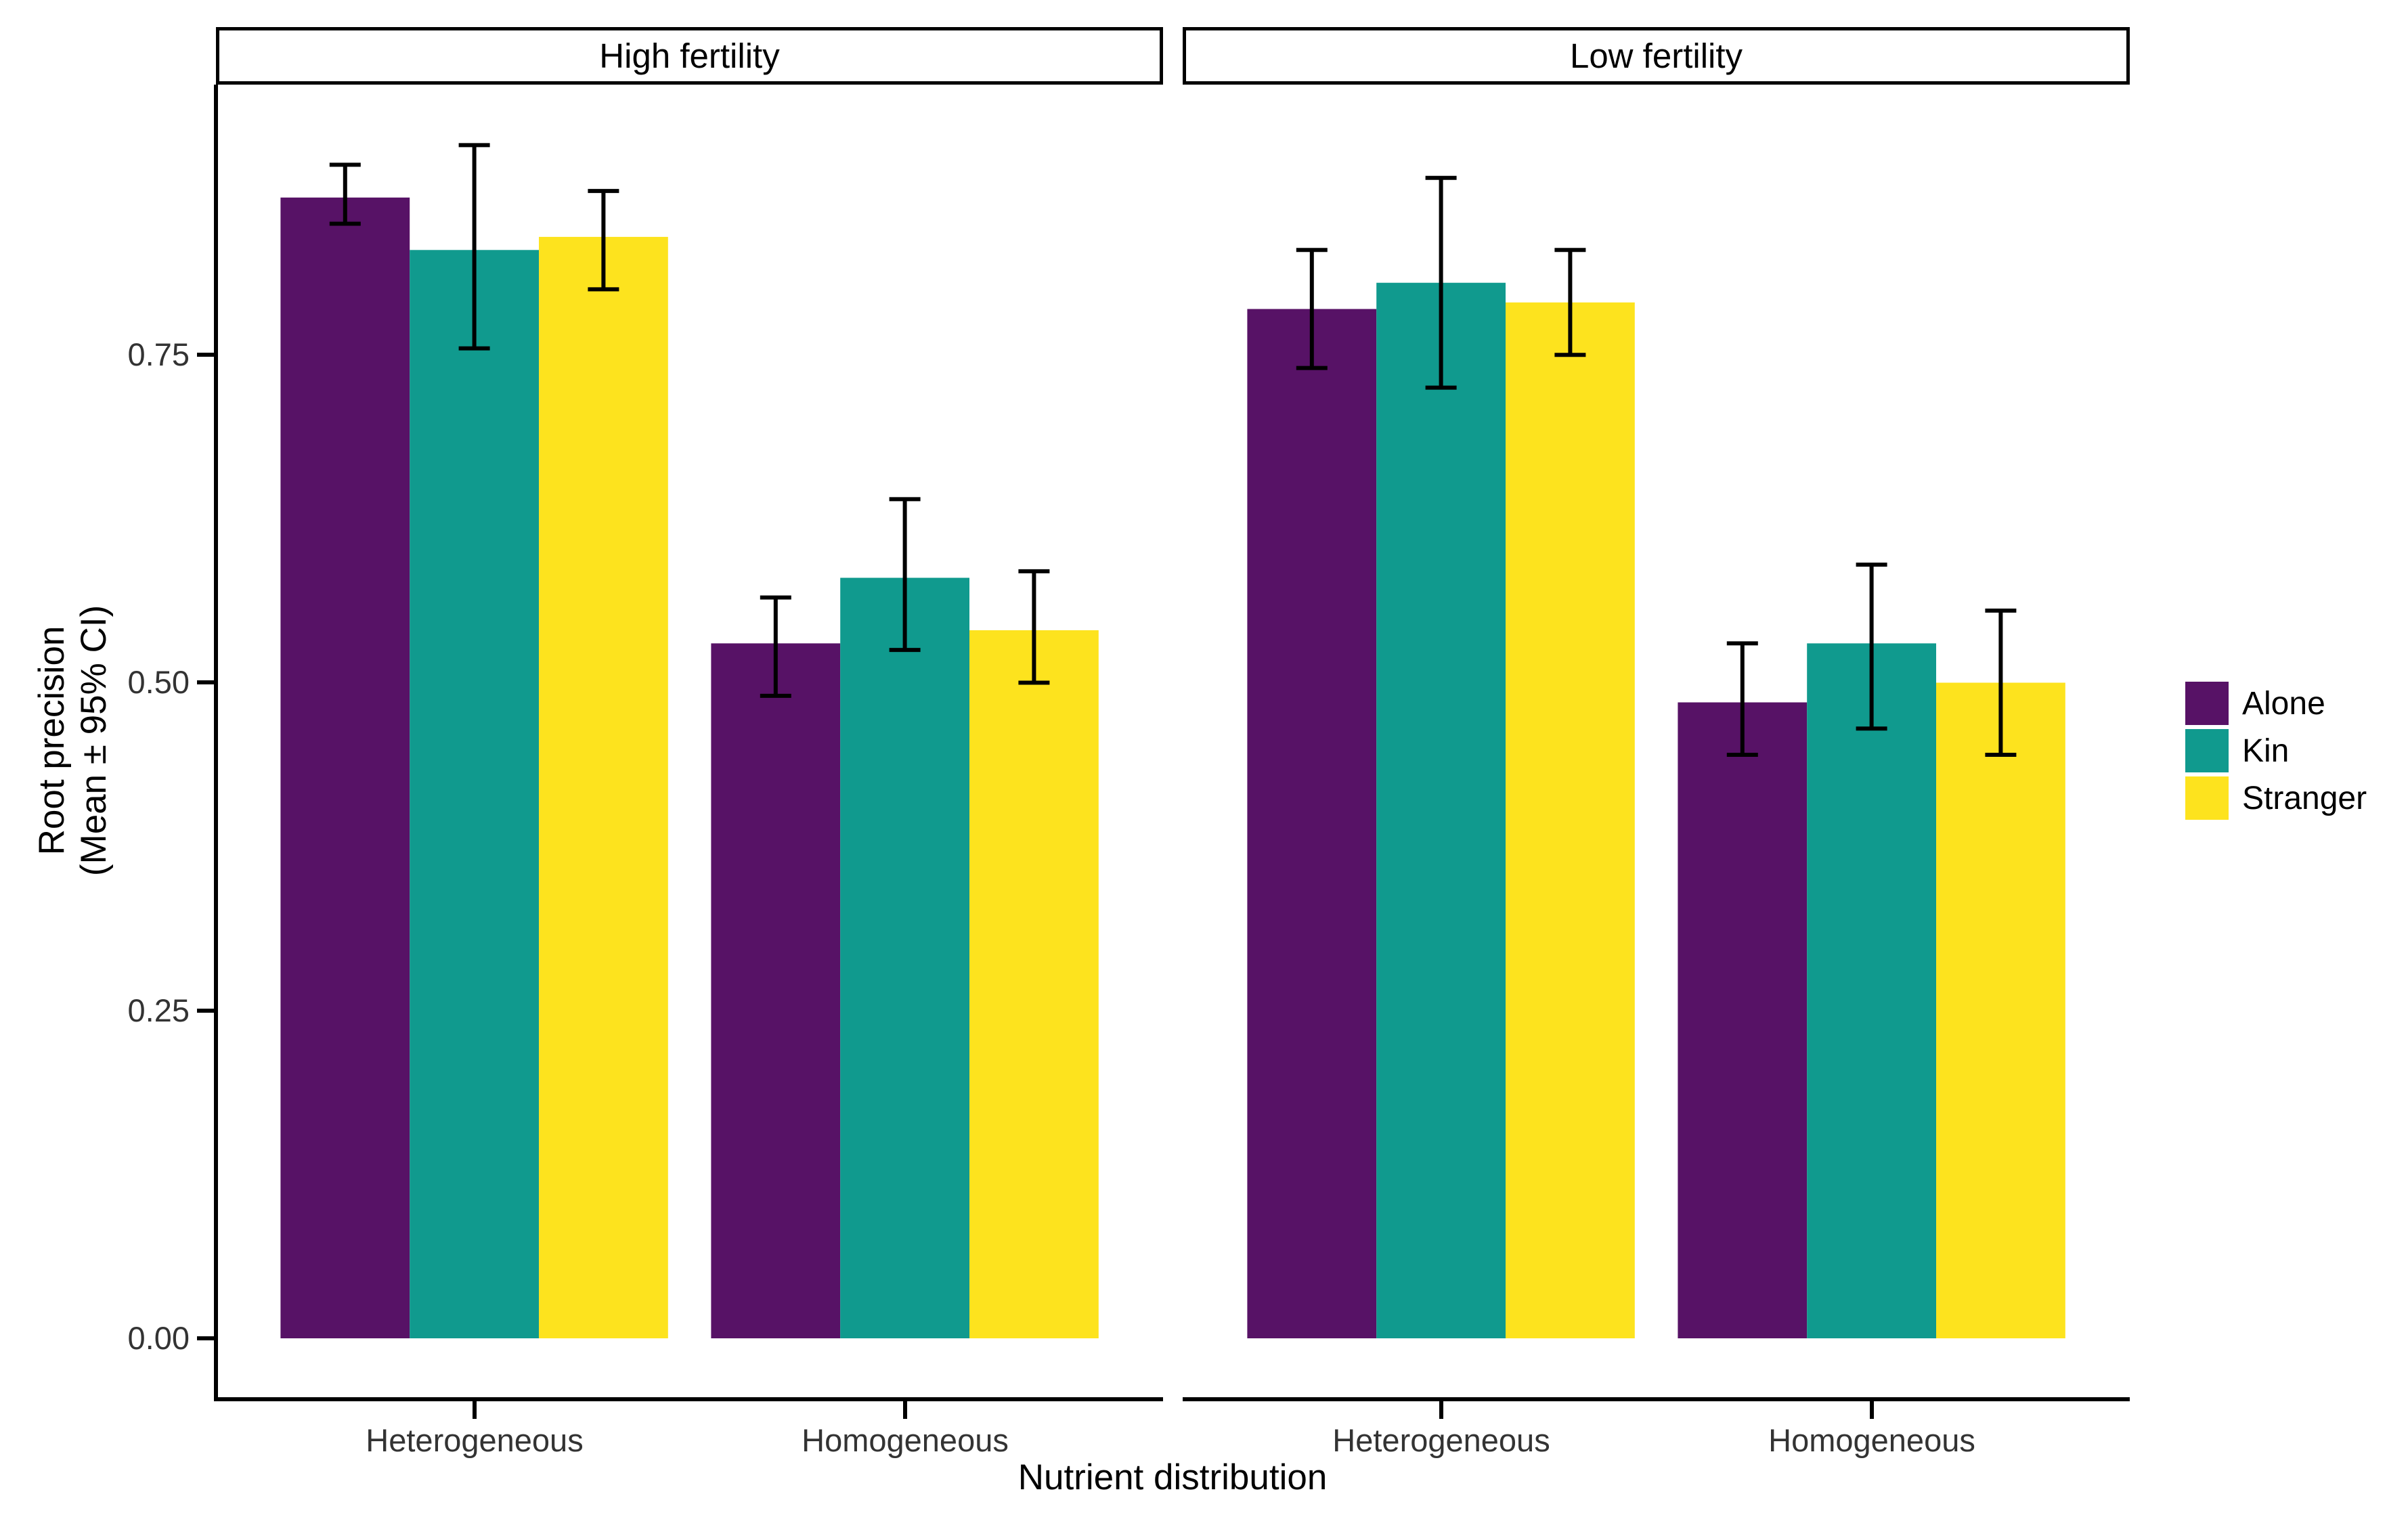 The height and width of the screenshot is (1515, 2408). What do you see at coordinates (2207, 703) in the screenshot?
I see `legend-swatch-alone` at bounding box center [2207, 703].